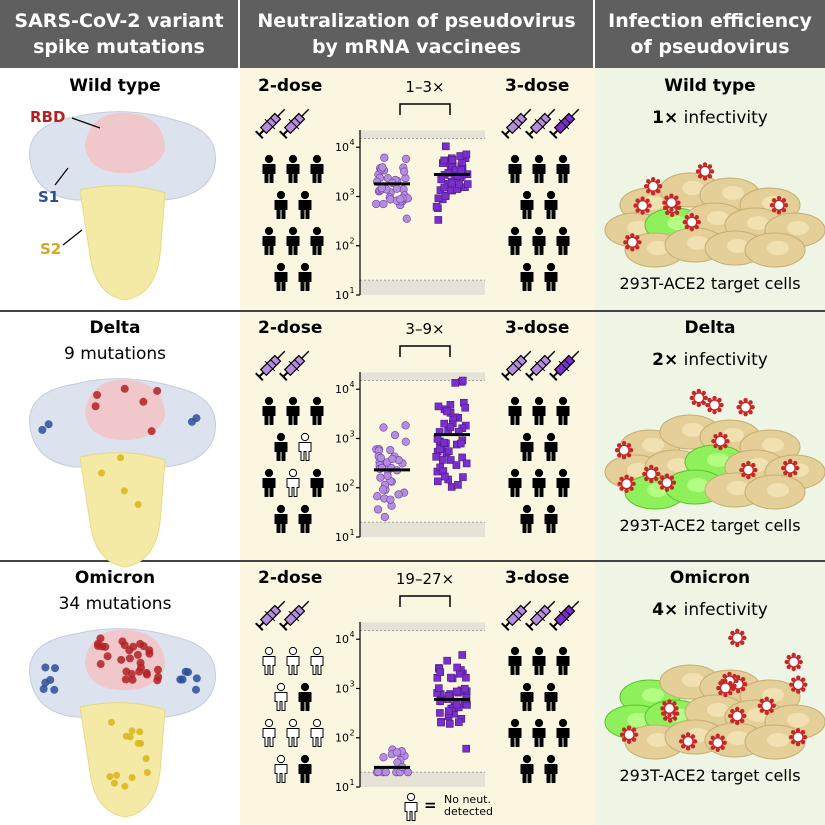 The image size is (825, 825). I want to click on three-dose-label: 3-dose, so click(537, 328).